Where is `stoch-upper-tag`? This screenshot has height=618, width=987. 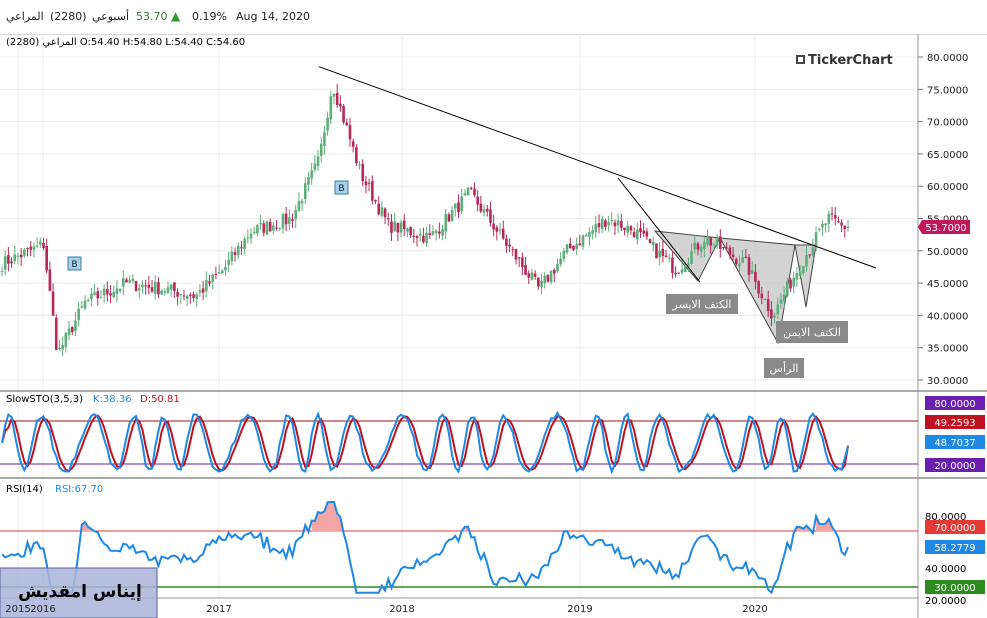
stoch-upper-tag is located at coordinates (955, 403).